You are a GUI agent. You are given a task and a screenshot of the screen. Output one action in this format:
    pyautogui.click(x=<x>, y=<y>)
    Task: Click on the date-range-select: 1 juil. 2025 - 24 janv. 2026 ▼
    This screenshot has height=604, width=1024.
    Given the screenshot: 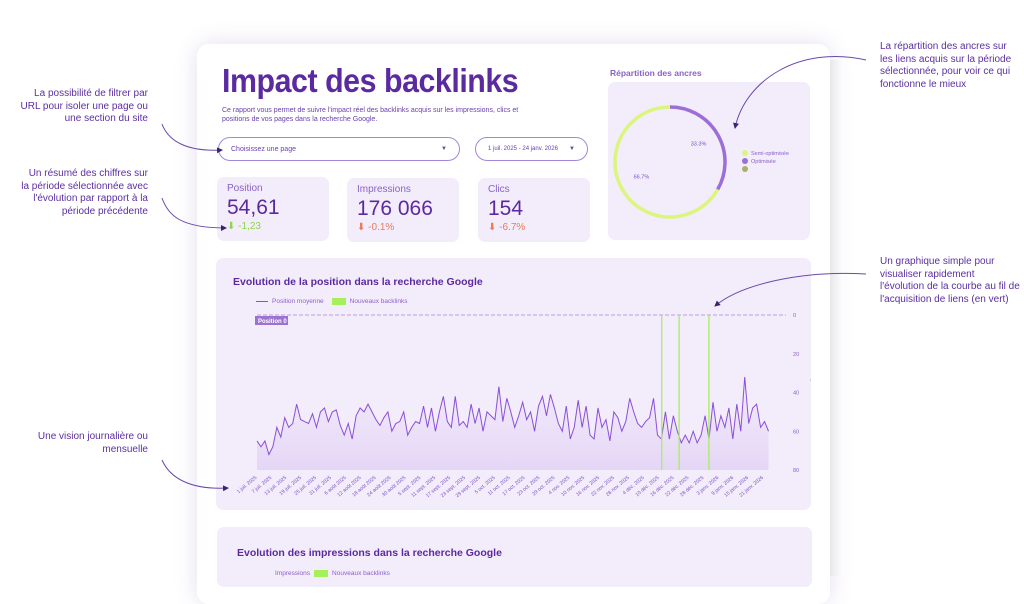 What is the action you would take?
    pyautogui.click(x=531, y=149)
    